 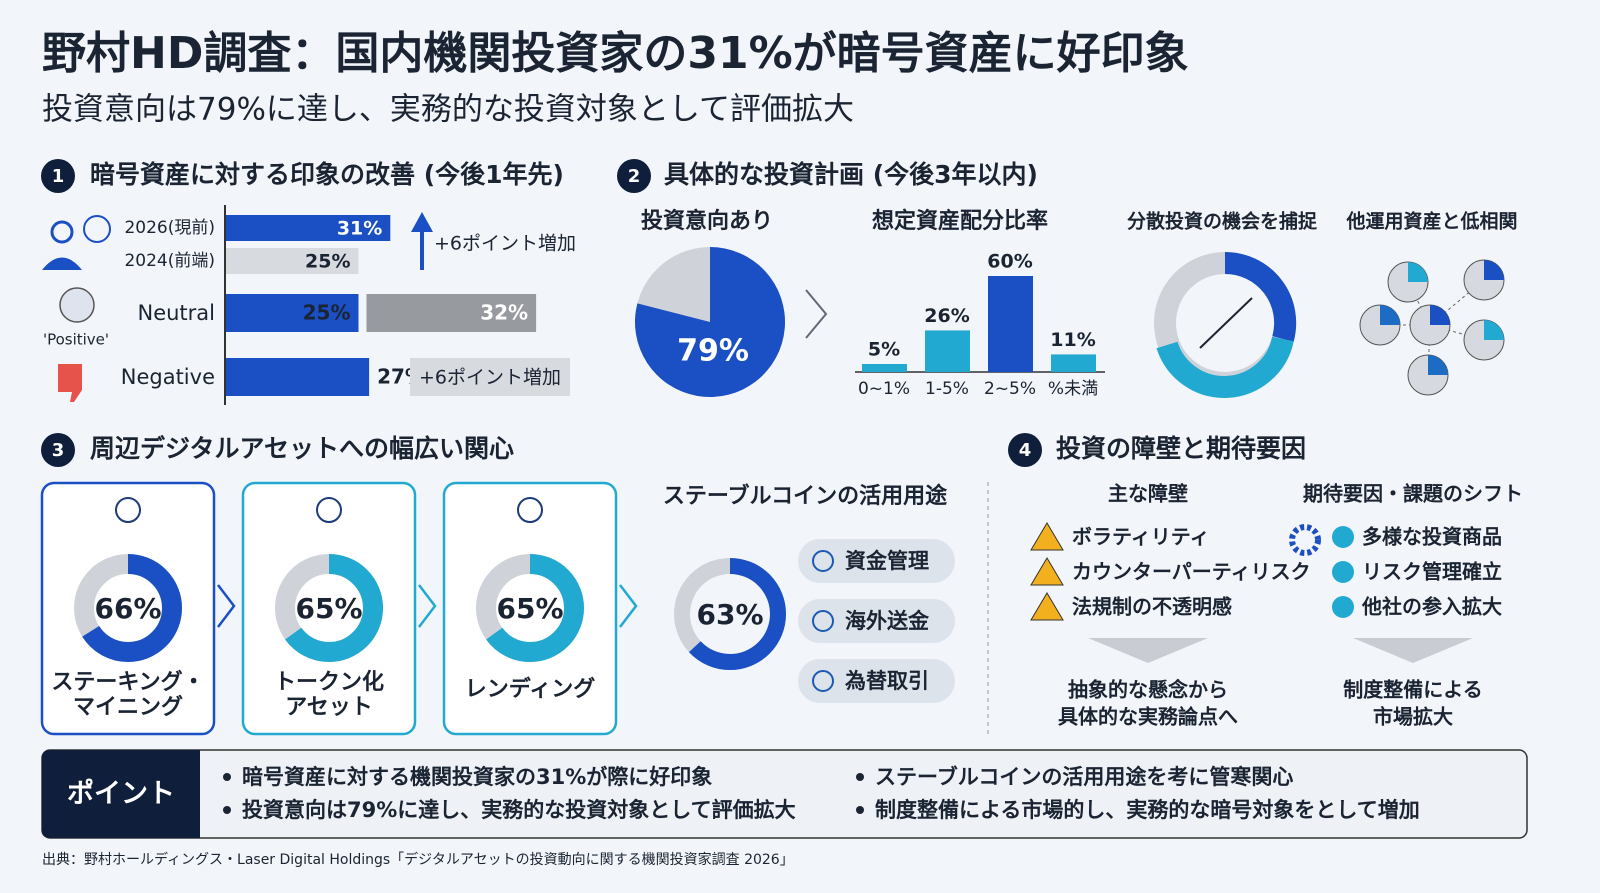 I want to click on conclusion: 制度整備による, so click(x=1412, y=690).